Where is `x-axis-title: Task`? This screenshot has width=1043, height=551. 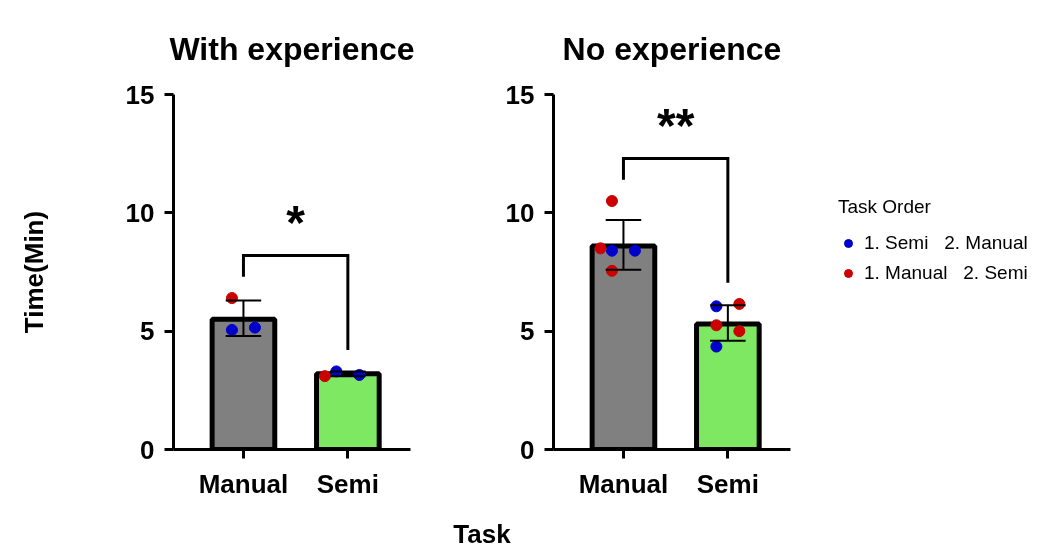
x-axis-title: Task is located at coordinates (482, 533).